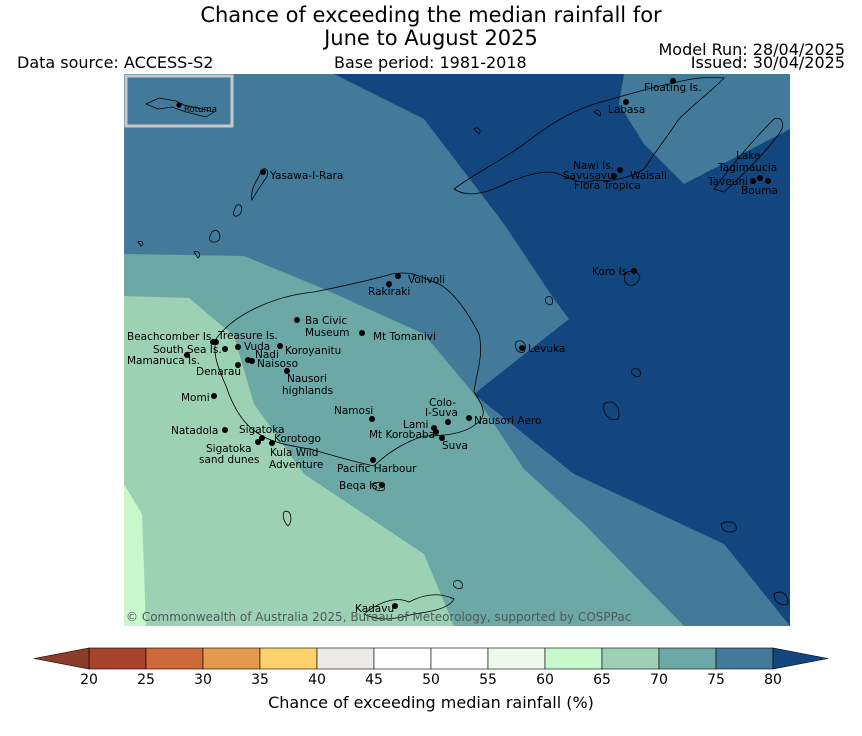 Image resolution: width=862 pixels, height=736 pixels. I want to click on colorbar-tick-label: 30, so click(203, 680).